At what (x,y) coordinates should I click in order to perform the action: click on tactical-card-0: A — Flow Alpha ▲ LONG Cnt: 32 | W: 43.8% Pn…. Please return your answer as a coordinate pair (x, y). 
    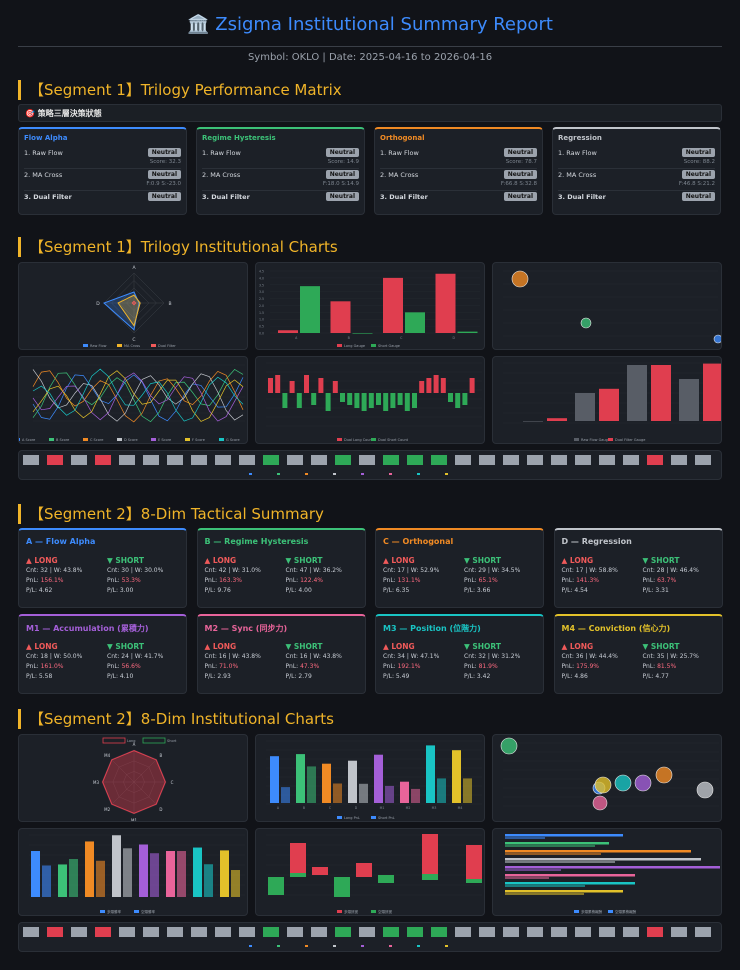
    Looking at the image, I should click on (102, 568).